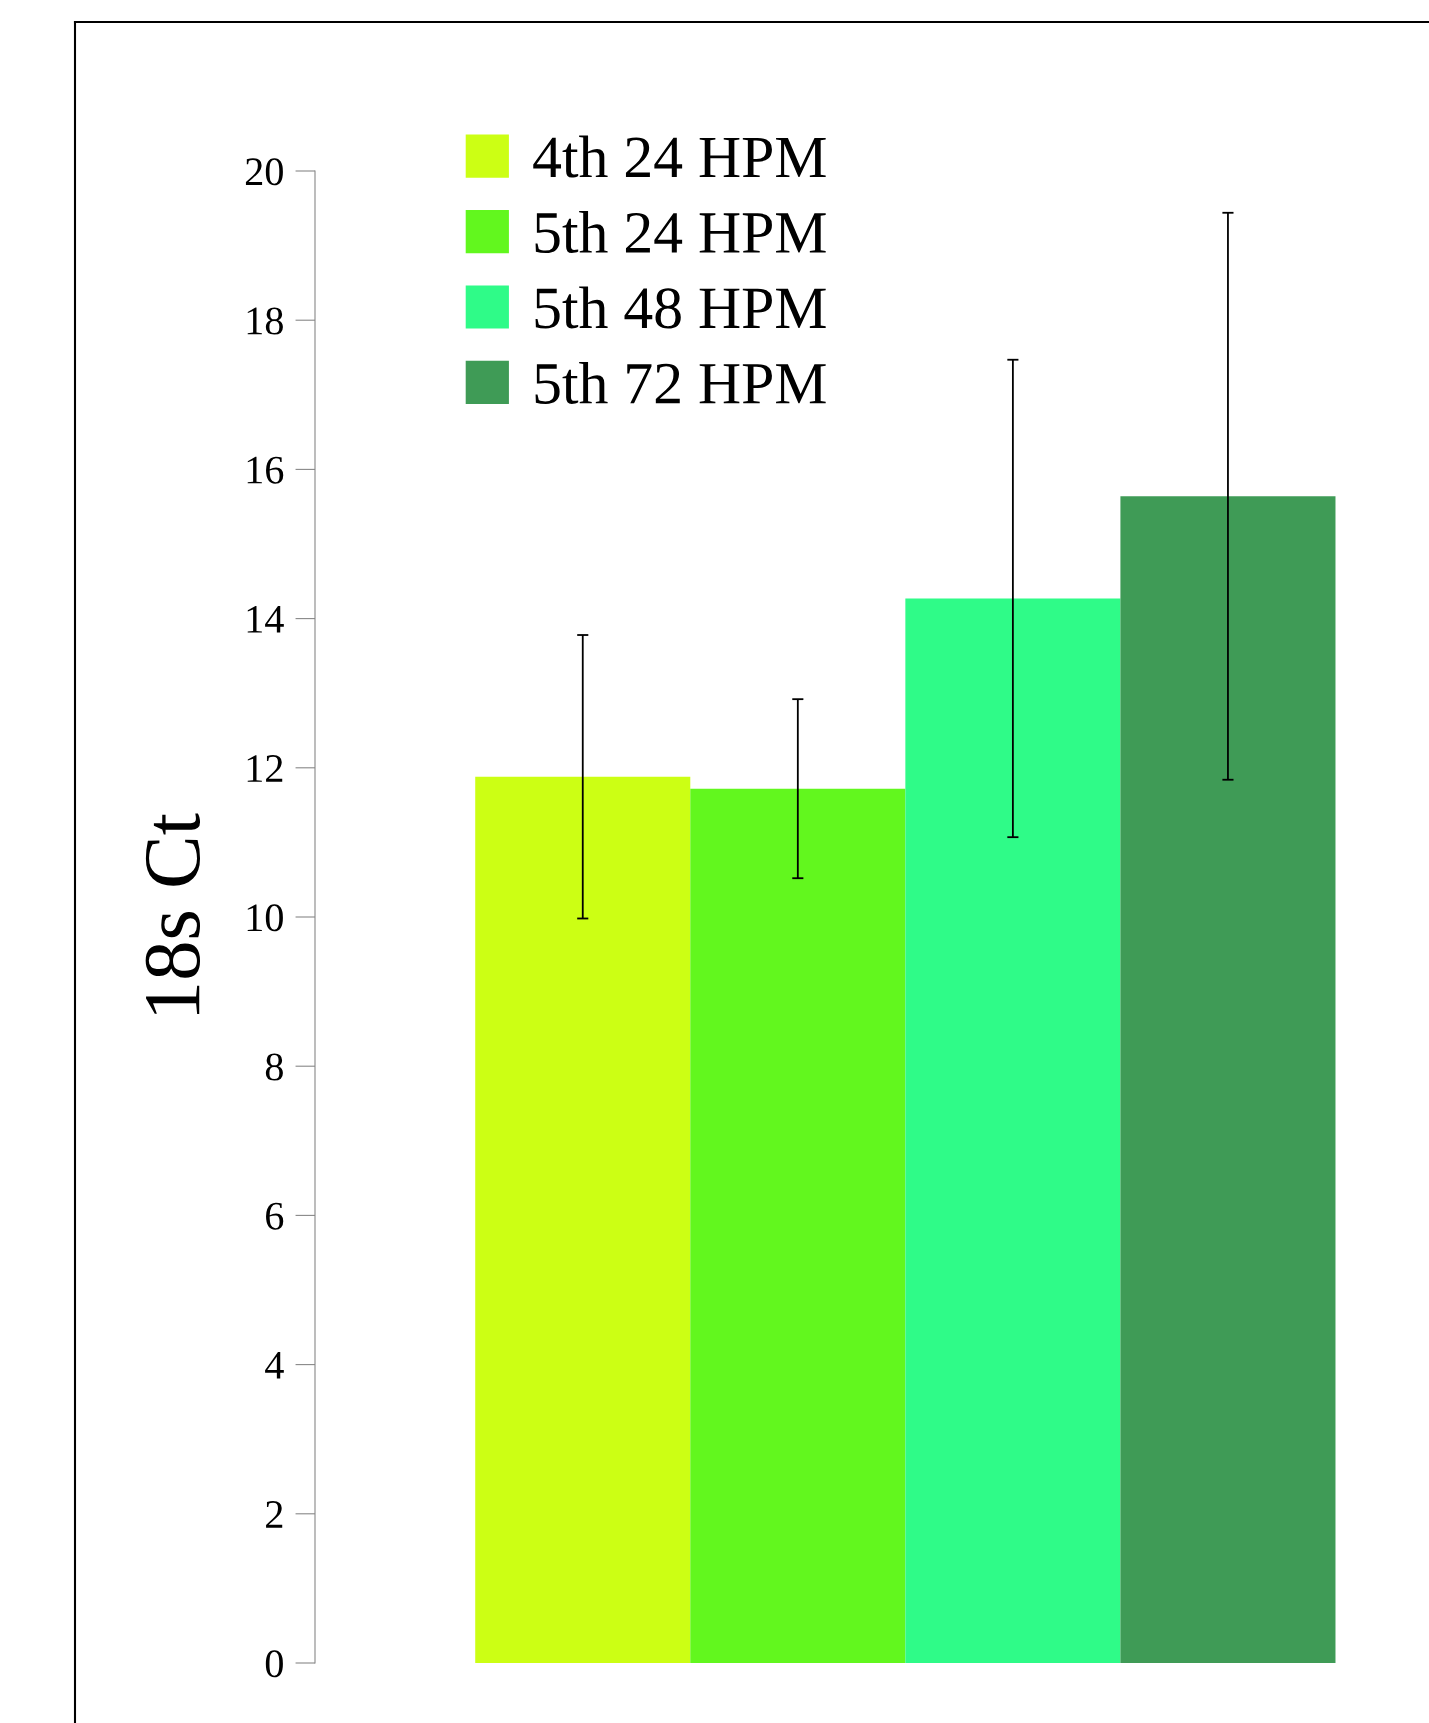 This screenshot has width=1429, height=1723. What do you see at coordinates (274, 1514) in the screenshot?
I see `y-tick-label: 2` at bounding box center [274, 1514].